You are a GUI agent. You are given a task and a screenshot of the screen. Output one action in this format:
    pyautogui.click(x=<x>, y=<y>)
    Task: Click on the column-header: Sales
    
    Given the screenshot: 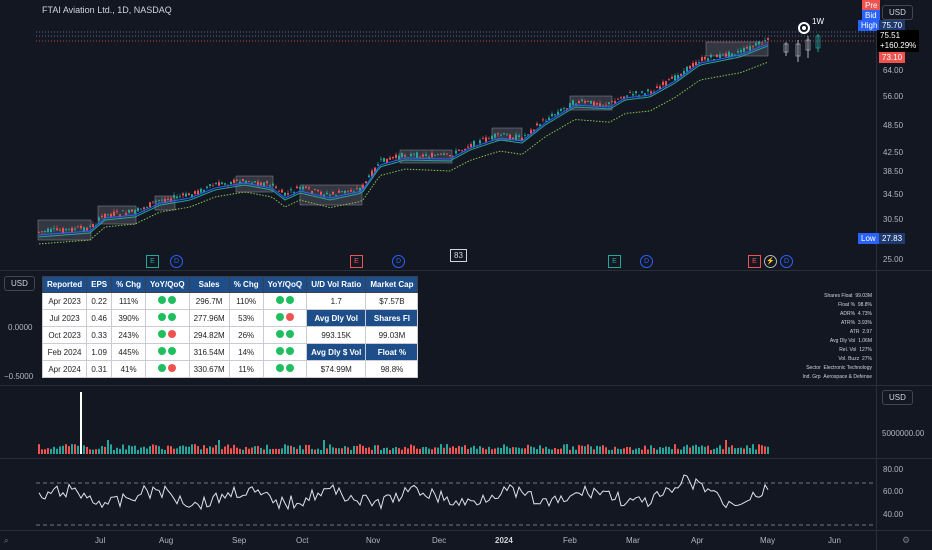 What is the action you would take?
    pyautogui.click(x=209, y=284)
    